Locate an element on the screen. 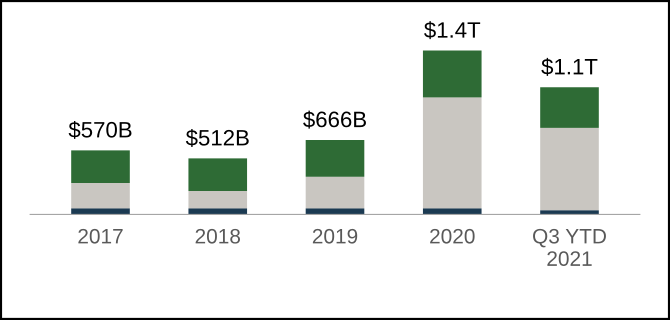 The height and width of the screenshot is (320, 670). annotation: $1.1T is located at coordinates (569, 67).